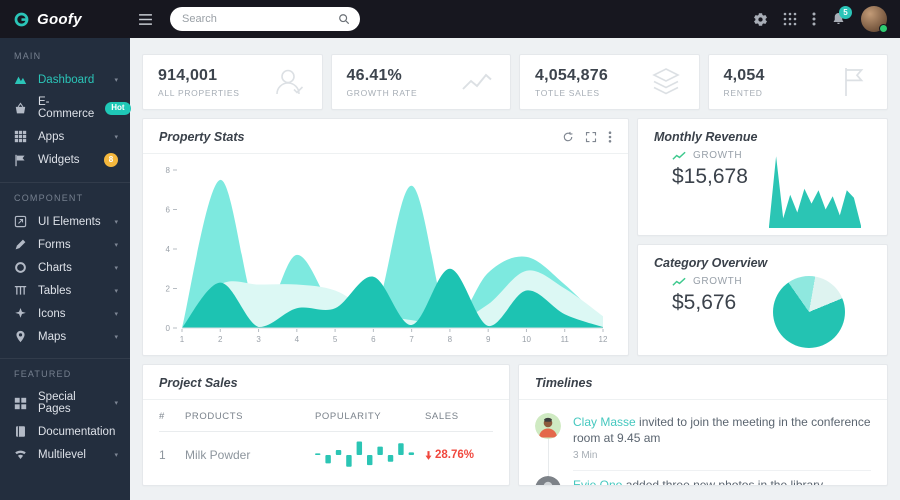 The image size is (900, 500). I want to click on svg-text: 5, so click(335, 339).